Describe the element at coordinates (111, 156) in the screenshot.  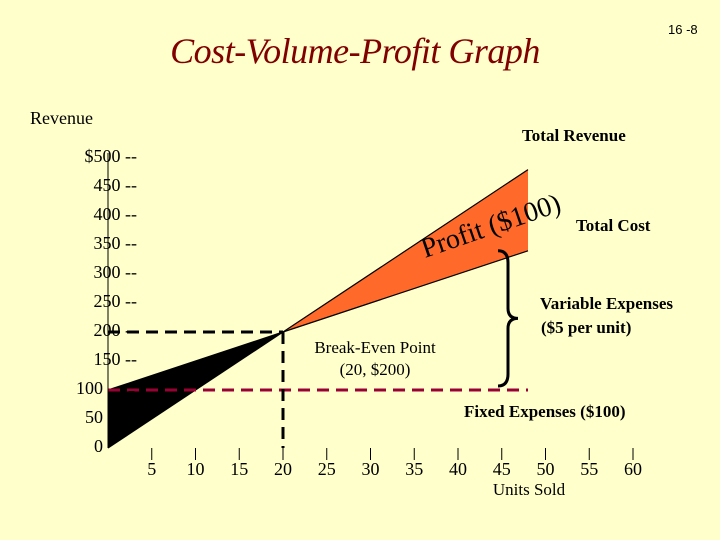
I see `y-tick-label: $500 --` at that location.